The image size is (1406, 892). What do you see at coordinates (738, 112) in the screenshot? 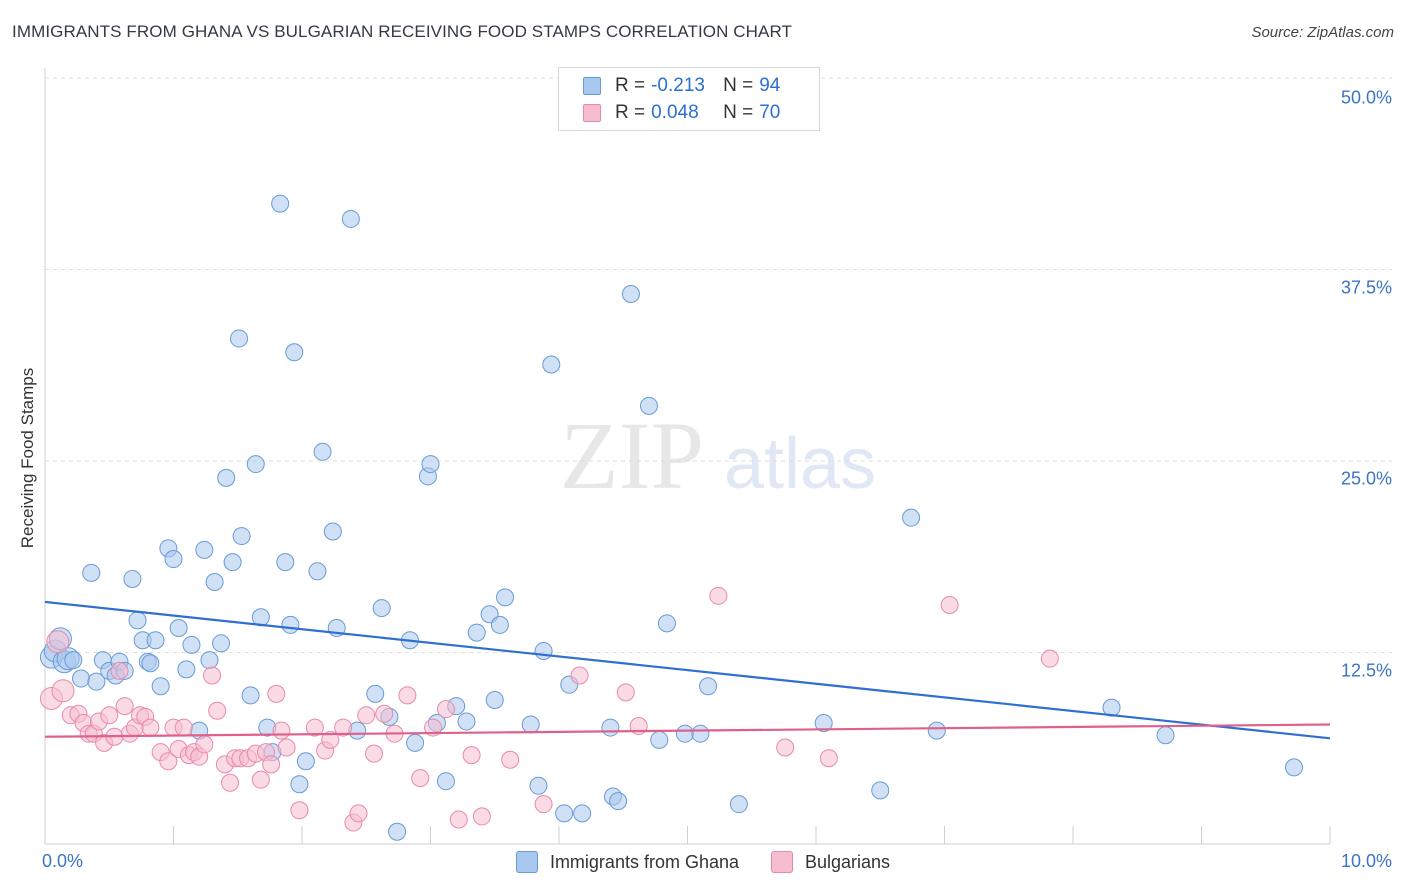
I see `n-label: N =` at bounding box center [738, 112].